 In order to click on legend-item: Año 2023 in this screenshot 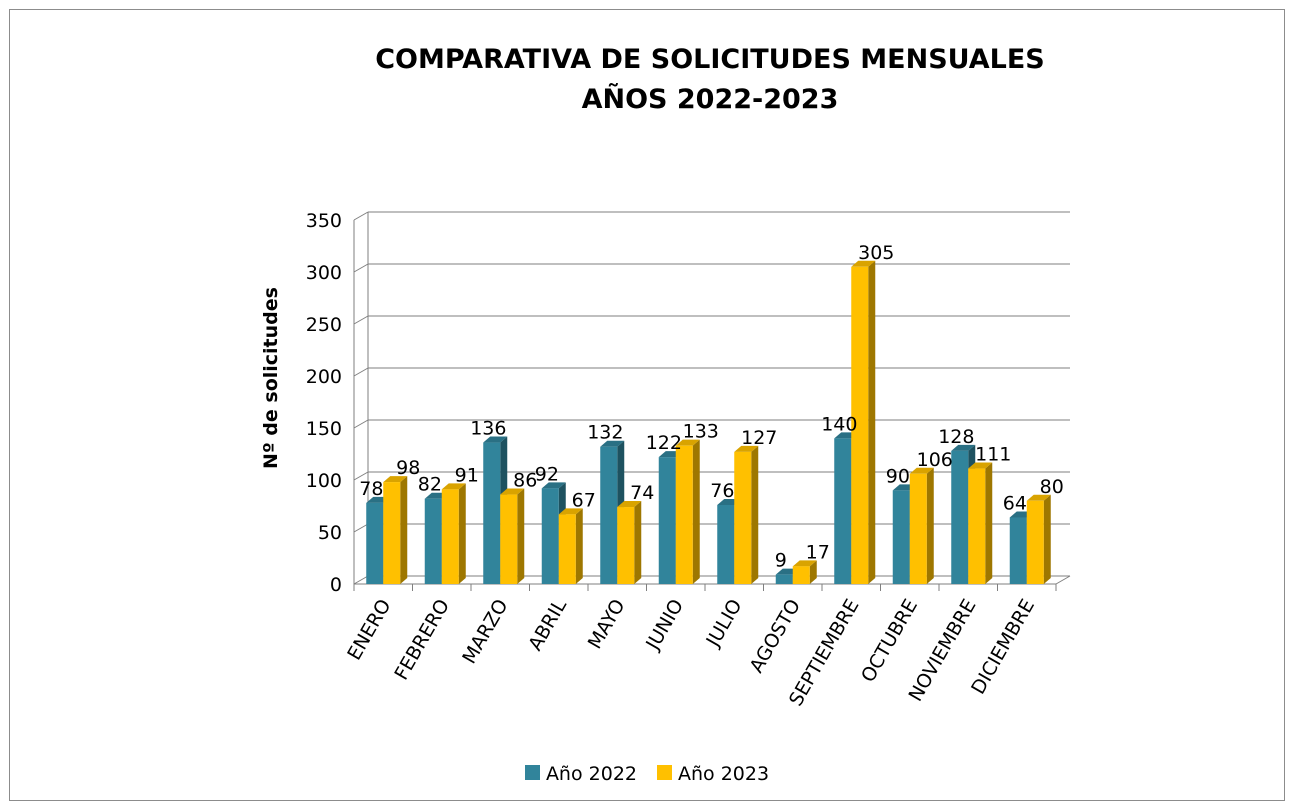, I will do `click(713, 774)`.